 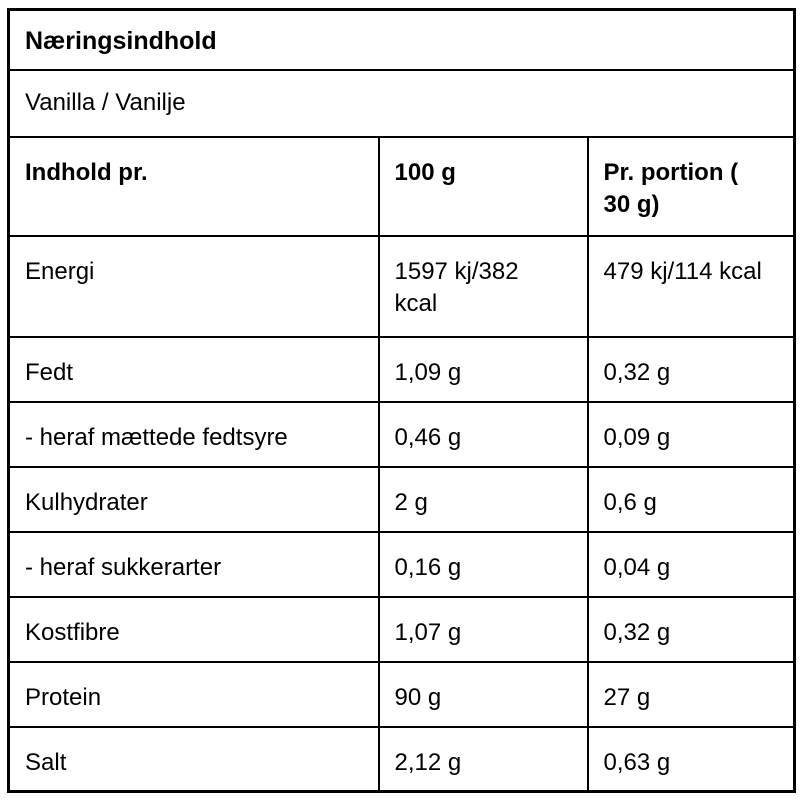 I want to click on value-per-portion: 0,04 g, so click(x=691, y=564).